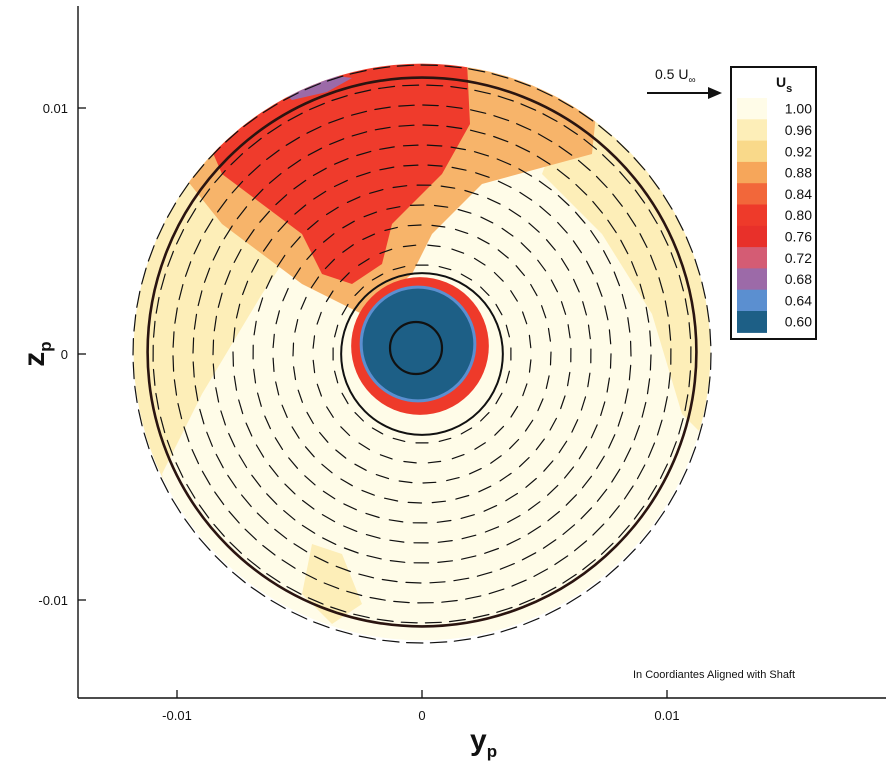  Describe the element at coordinates (798, 215) in the screenshot. I see `colorbar-label: 0.80` at that location.